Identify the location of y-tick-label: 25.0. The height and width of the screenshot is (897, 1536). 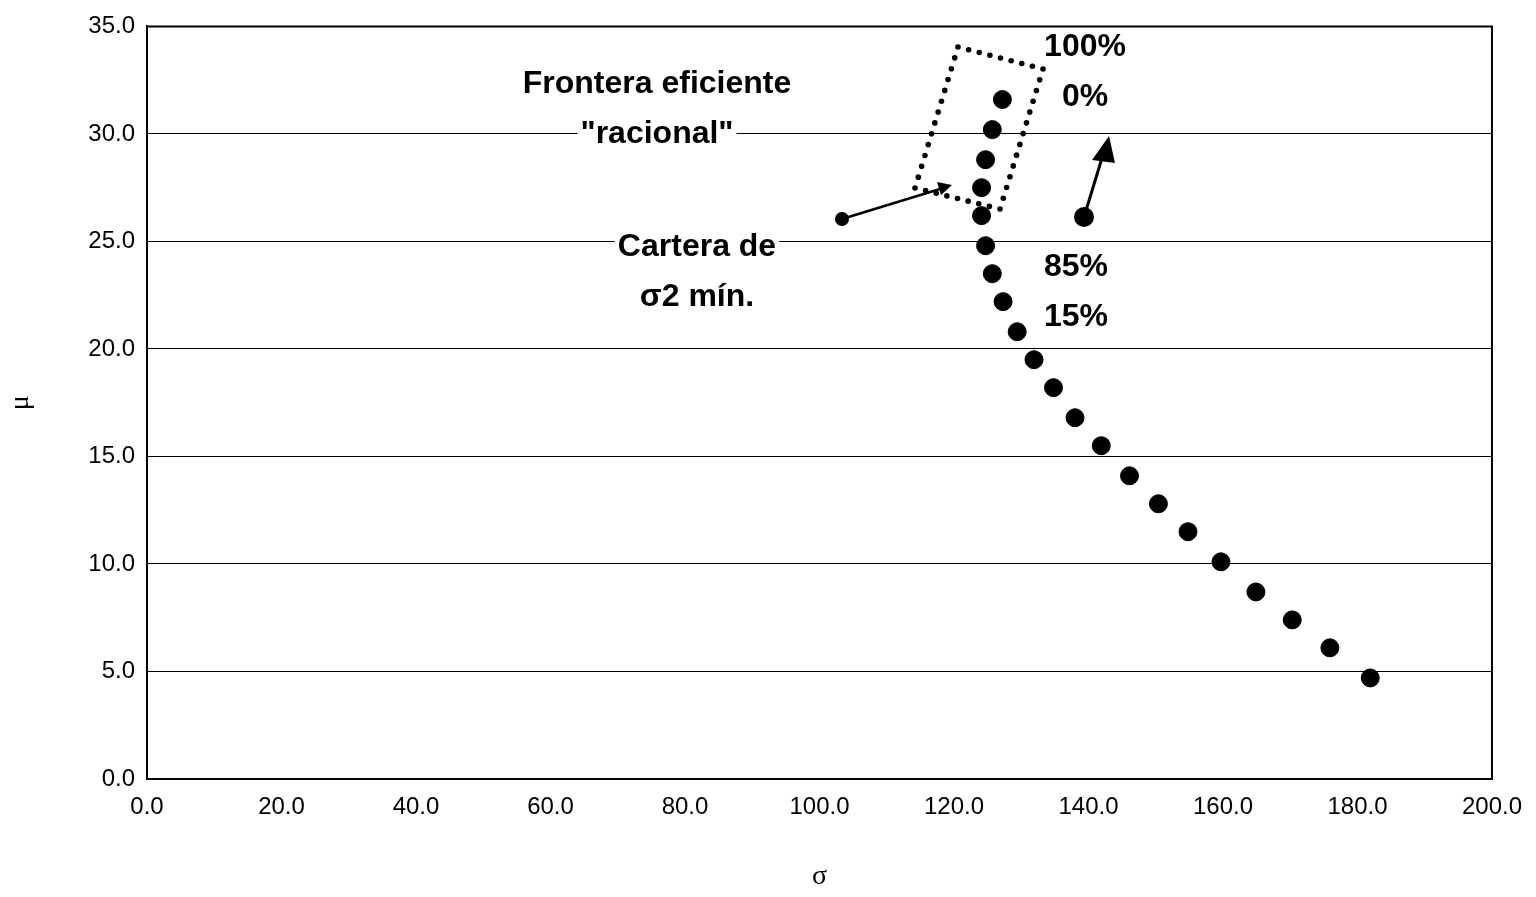
(111, 240).